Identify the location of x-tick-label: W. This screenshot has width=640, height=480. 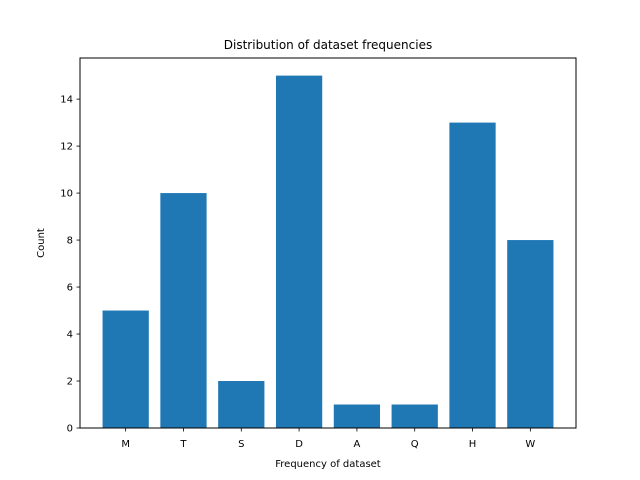
(530, 444).